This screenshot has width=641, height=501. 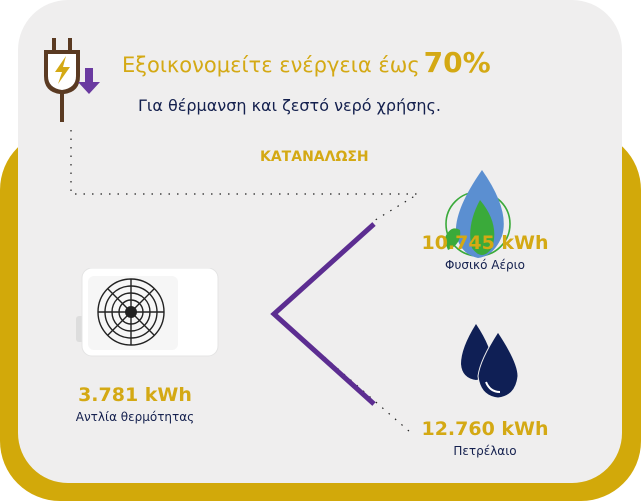 I want to click on natural-gas-flame-leaf-icon, so click(x=477, y=214).